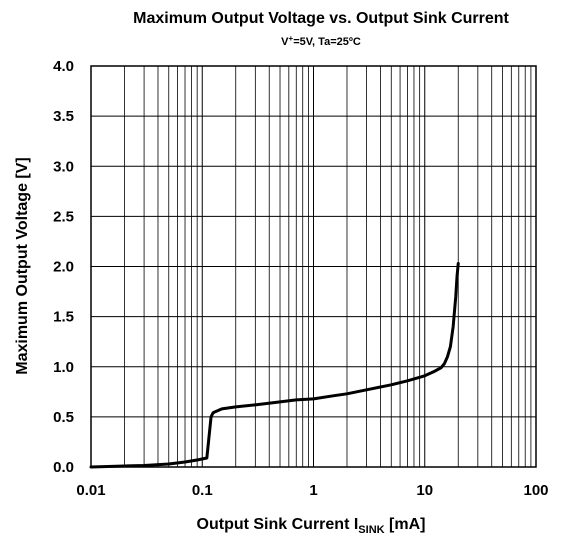  What do you see at coordinates (63, 417) in the screenshot?
I see `y-tick-label: 0.5` at bounding box center [63, 417].